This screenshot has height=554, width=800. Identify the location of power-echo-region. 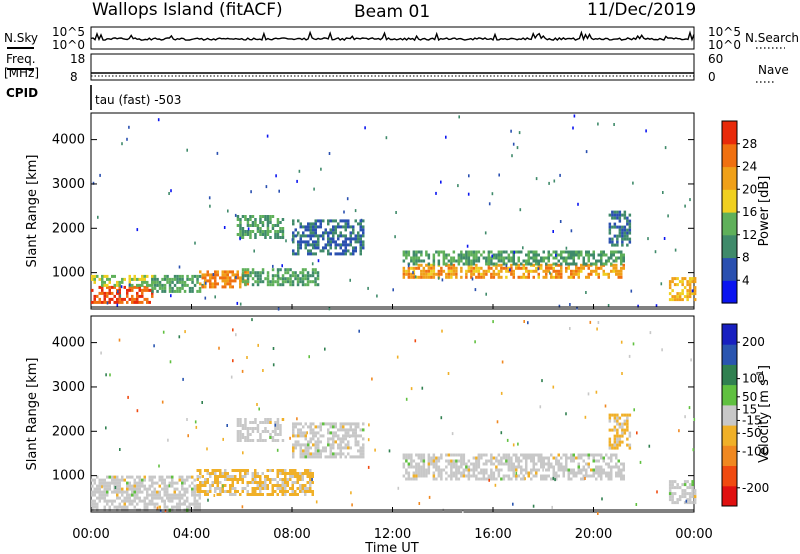
(224, 279).